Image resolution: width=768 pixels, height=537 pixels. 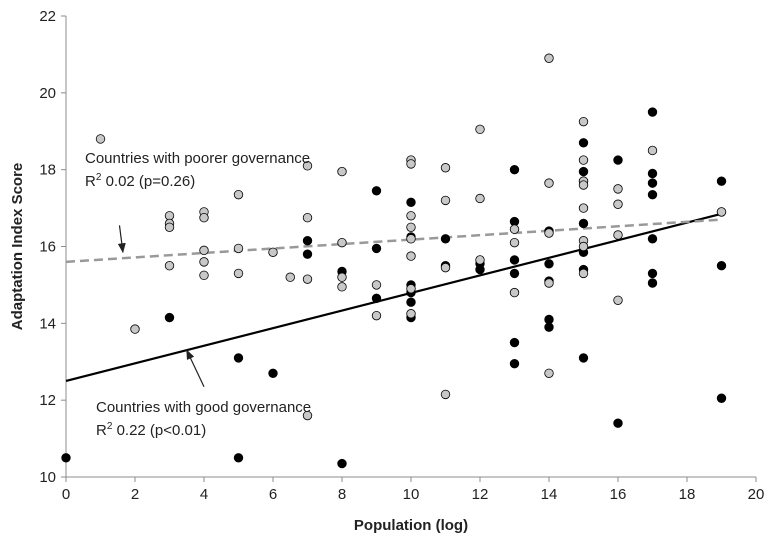 I want to click on annotation-text: R2 0.22 (p<0.01), so click(x=151, y=430).